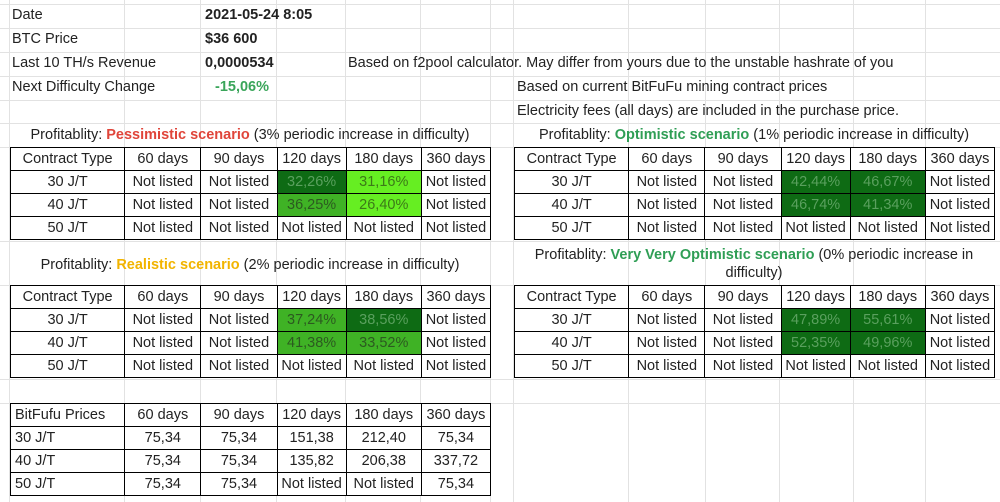 The width and height of the screenshot is (1000, 502). I want to click on table-row: 40 J/T 75,34 75,34 135,82 206,38 337,72, so click(250, 461).